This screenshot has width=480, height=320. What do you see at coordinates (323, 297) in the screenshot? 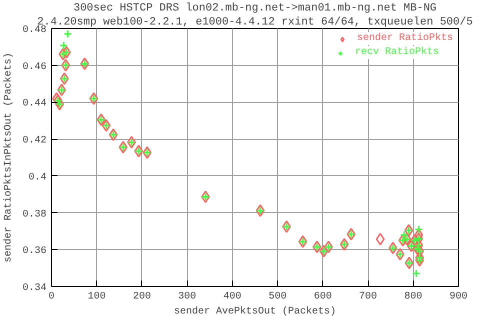
I see `x-tick-label: 600` at bounding box center [323, 297].